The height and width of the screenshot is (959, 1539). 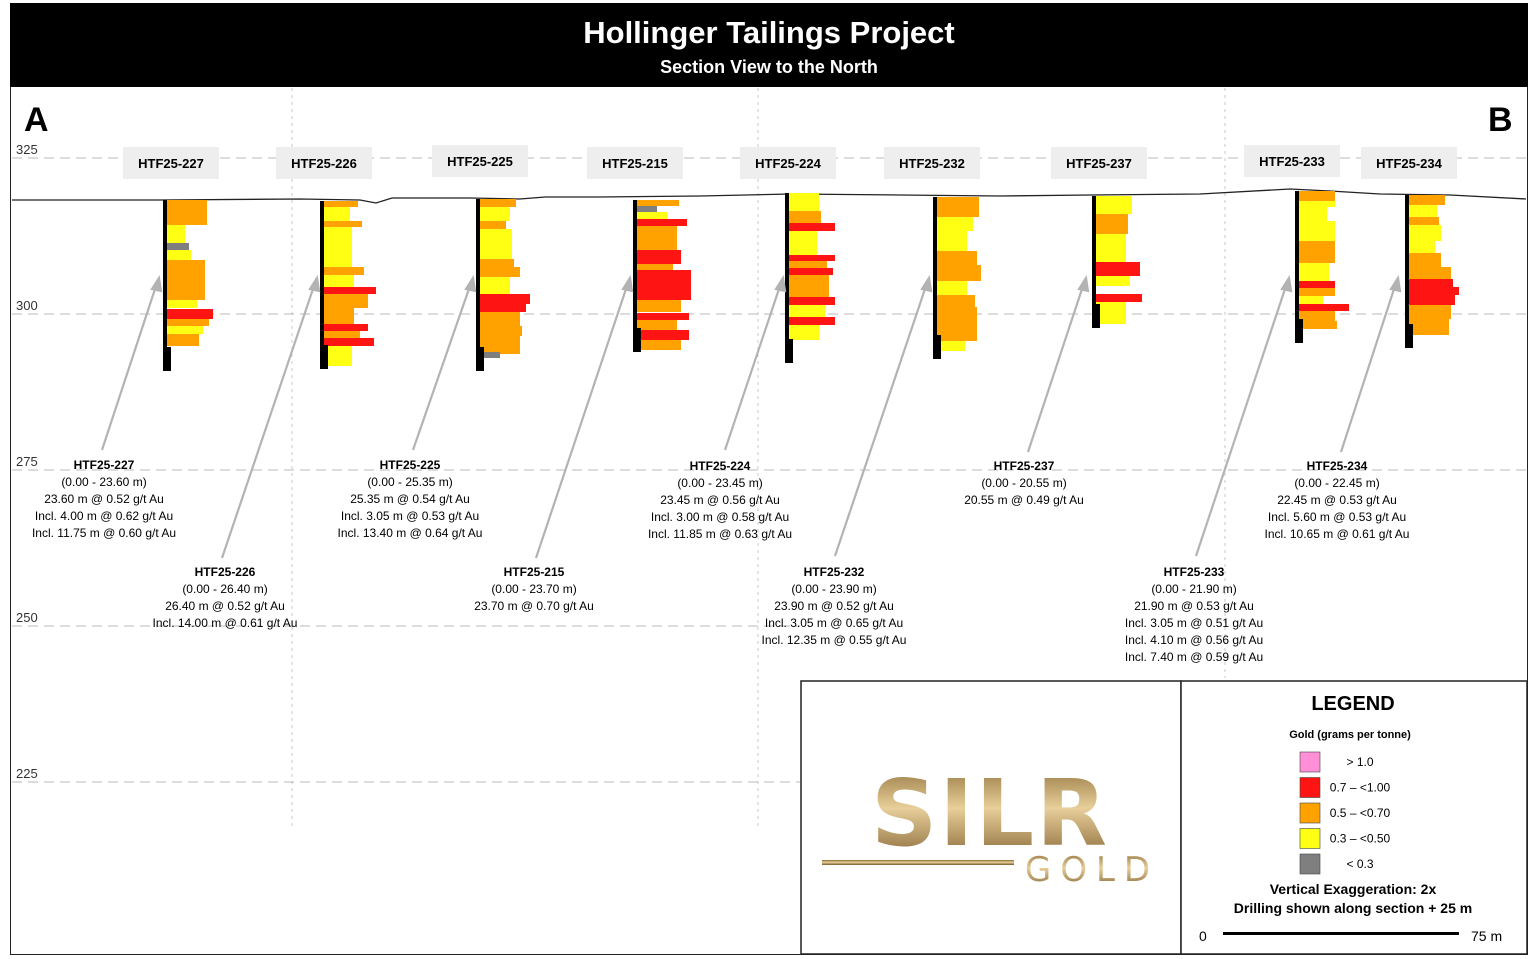 I want to click on svg-text: HTF25-227, so click(x=171, y=163).